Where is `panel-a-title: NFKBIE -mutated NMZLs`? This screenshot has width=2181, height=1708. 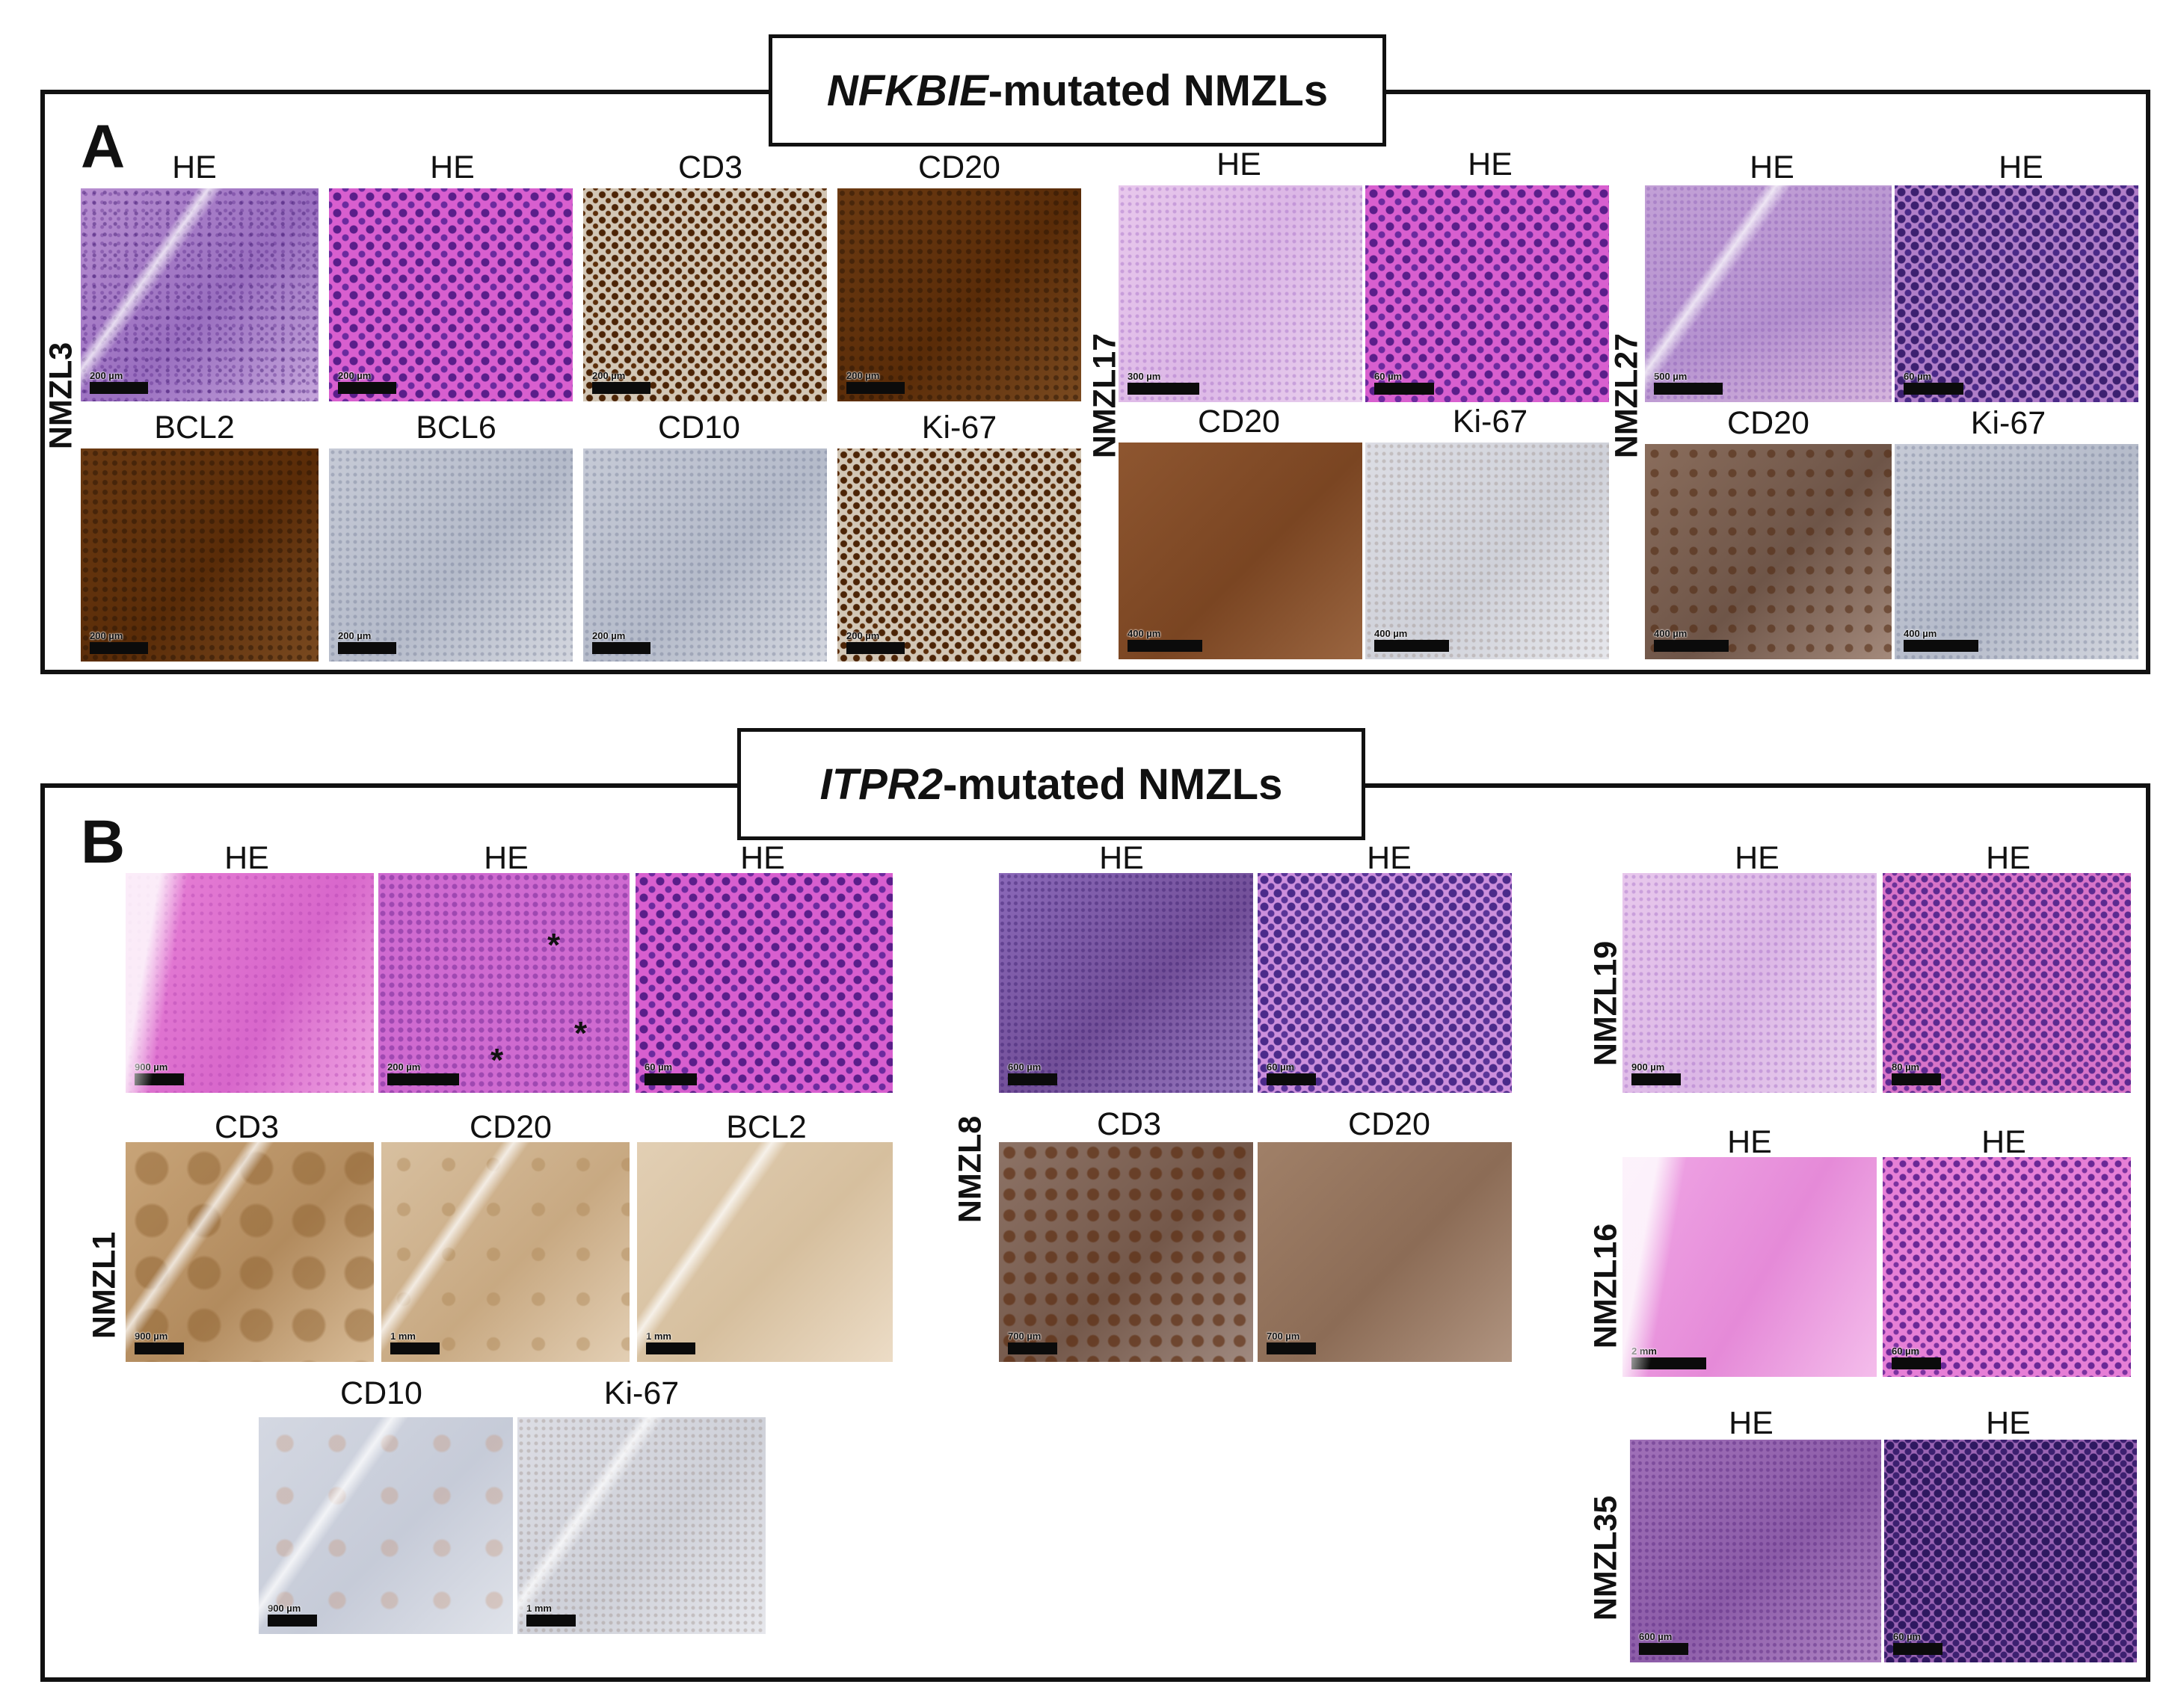
panel-a-title: NFKBIE -mutated NMZLs is located at coordinates (1077, 90).